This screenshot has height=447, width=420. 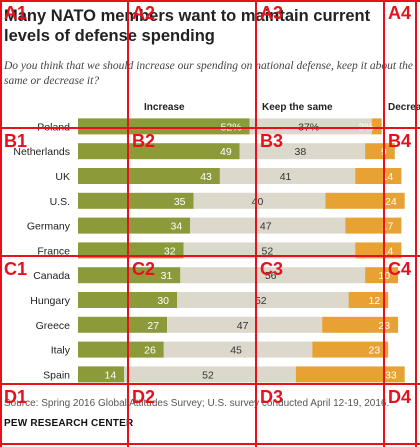 What do you see at coordinates (163, 301) in the screenshot?
I see `increase-value-label: 30` at bounding box center [163, 301].